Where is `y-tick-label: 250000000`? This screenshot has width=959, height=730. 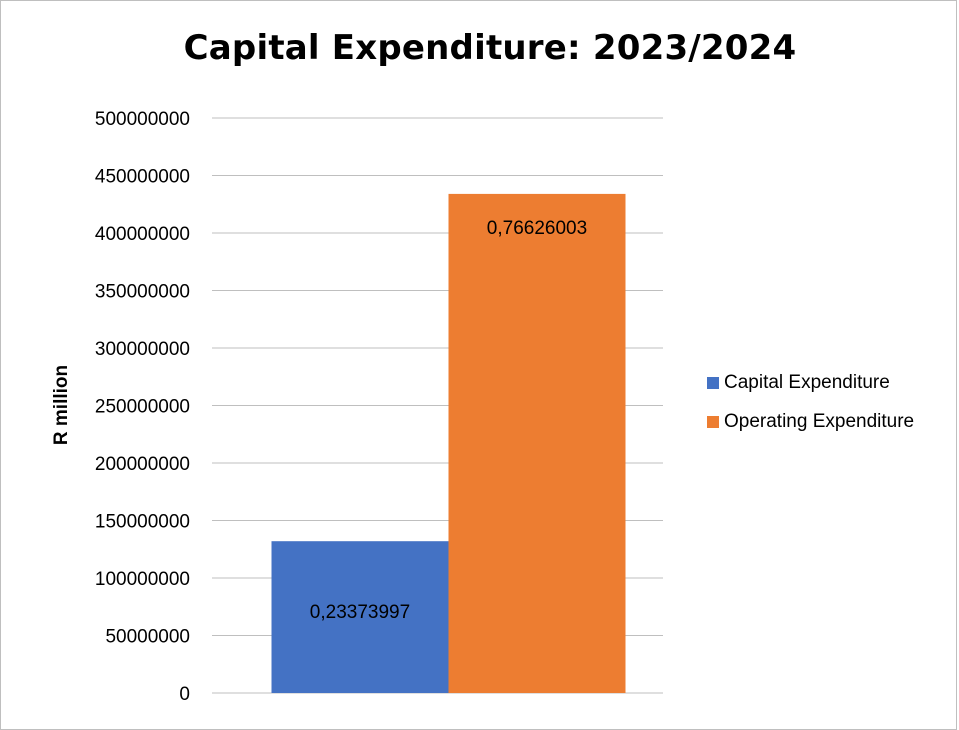
y-tick-label: 250000000 is located at coordinates (142, 407).